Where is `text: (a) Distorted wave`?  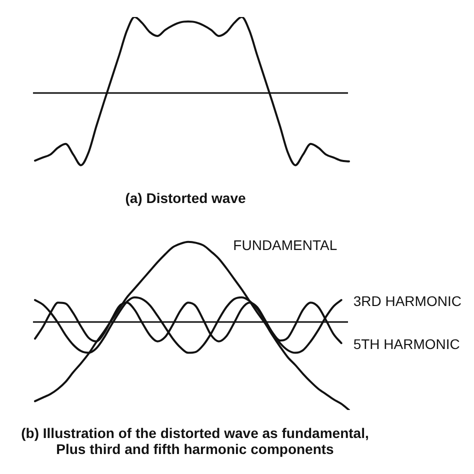 text: (a) Distorted wave is located at coordinates (185, 198).